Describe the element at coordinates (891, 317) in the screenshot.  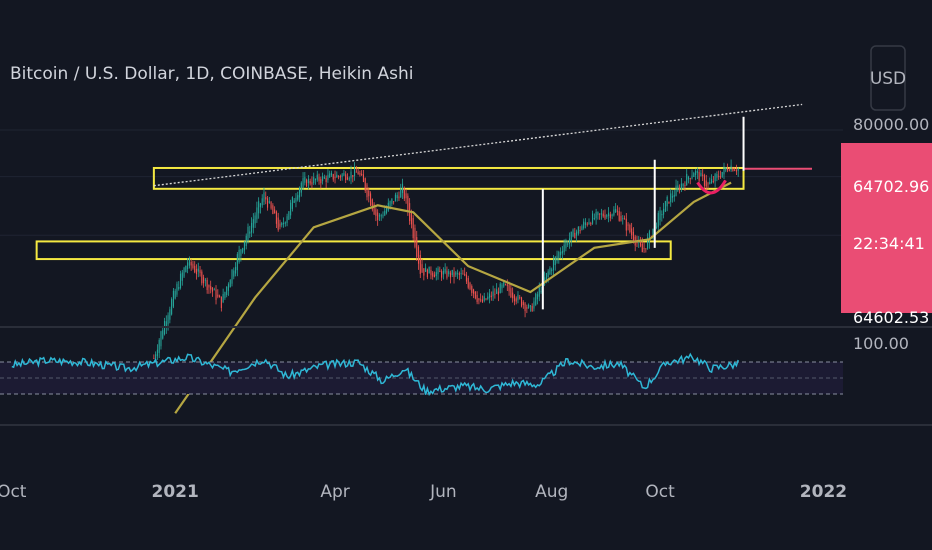
I see `low-price-label: 64602.53` at that location.